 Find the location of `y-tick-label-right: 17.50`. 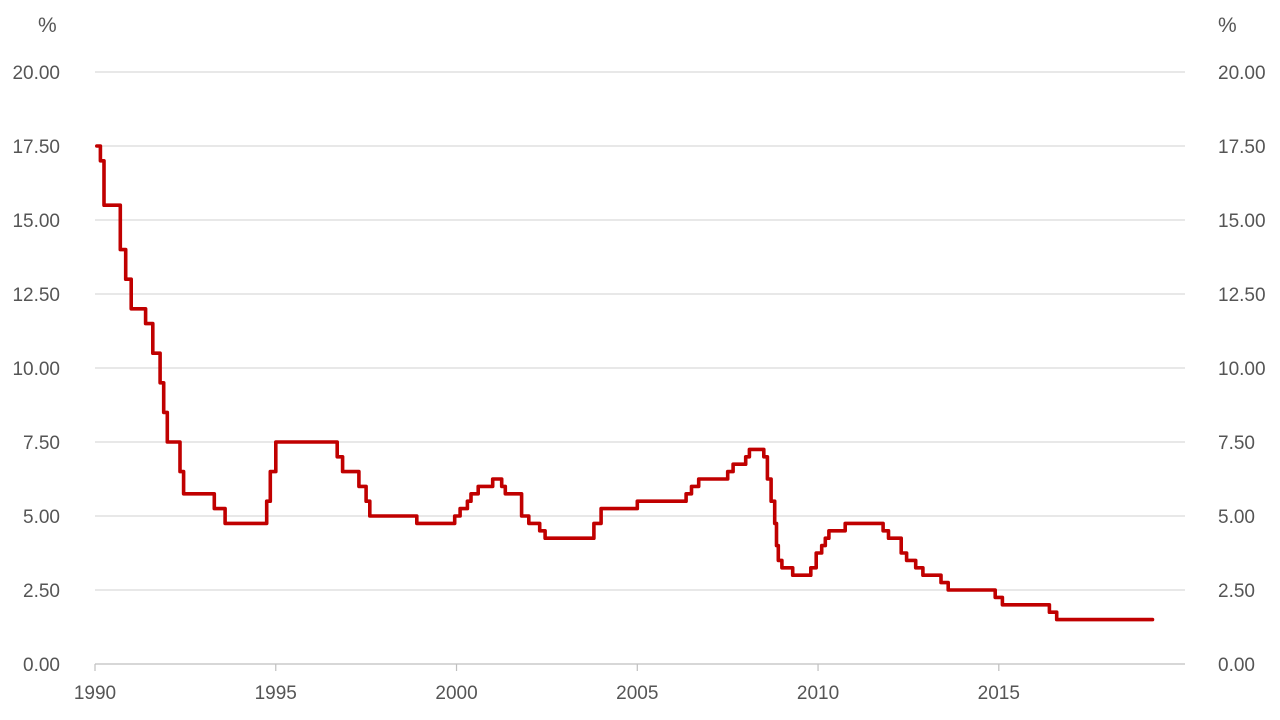

y-tick-label-right: 17.50 is located at coordinates (1242, 147).